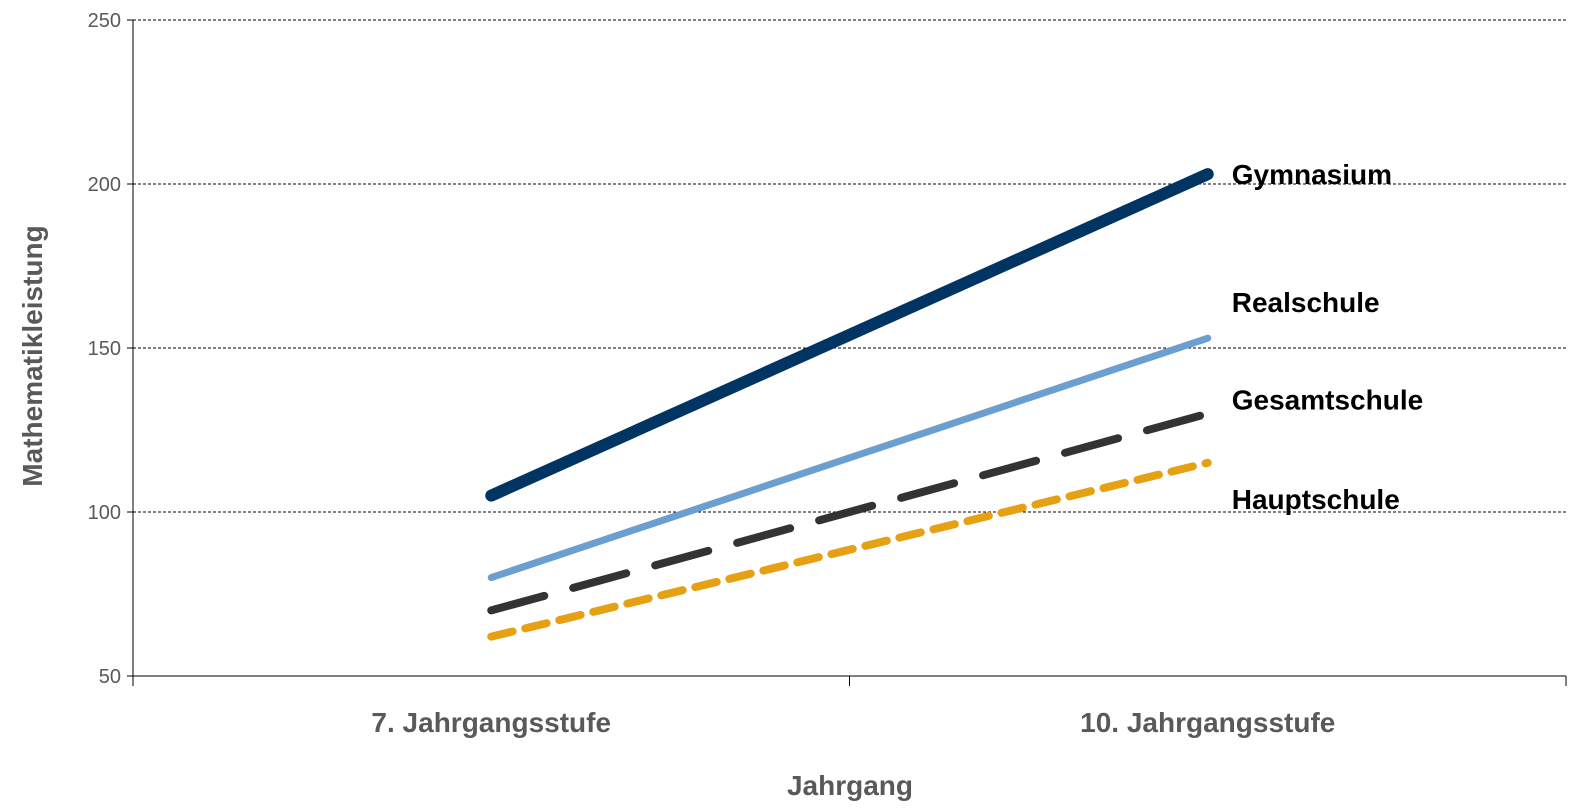 The image size is (1574, 808). Describe the element at coordinates (1327, 400) in the screenshot. I see `series-label-gesamtschule: Gesamtschule` at that location.